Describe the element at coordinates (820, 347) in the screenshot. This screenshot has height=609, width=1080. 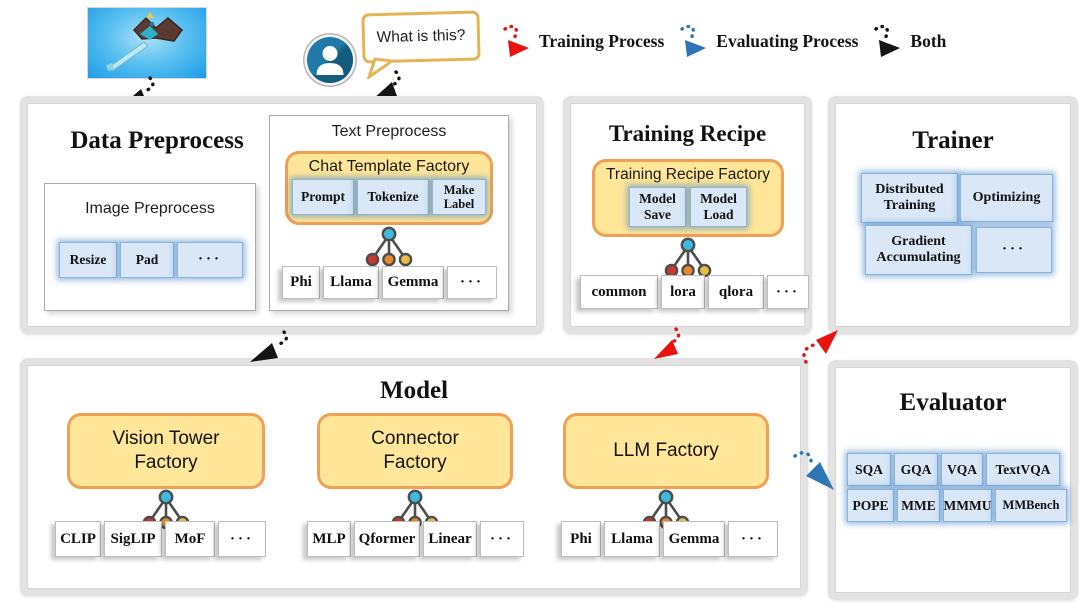
I see `arrow-model-to-trainer-icon` at that location.